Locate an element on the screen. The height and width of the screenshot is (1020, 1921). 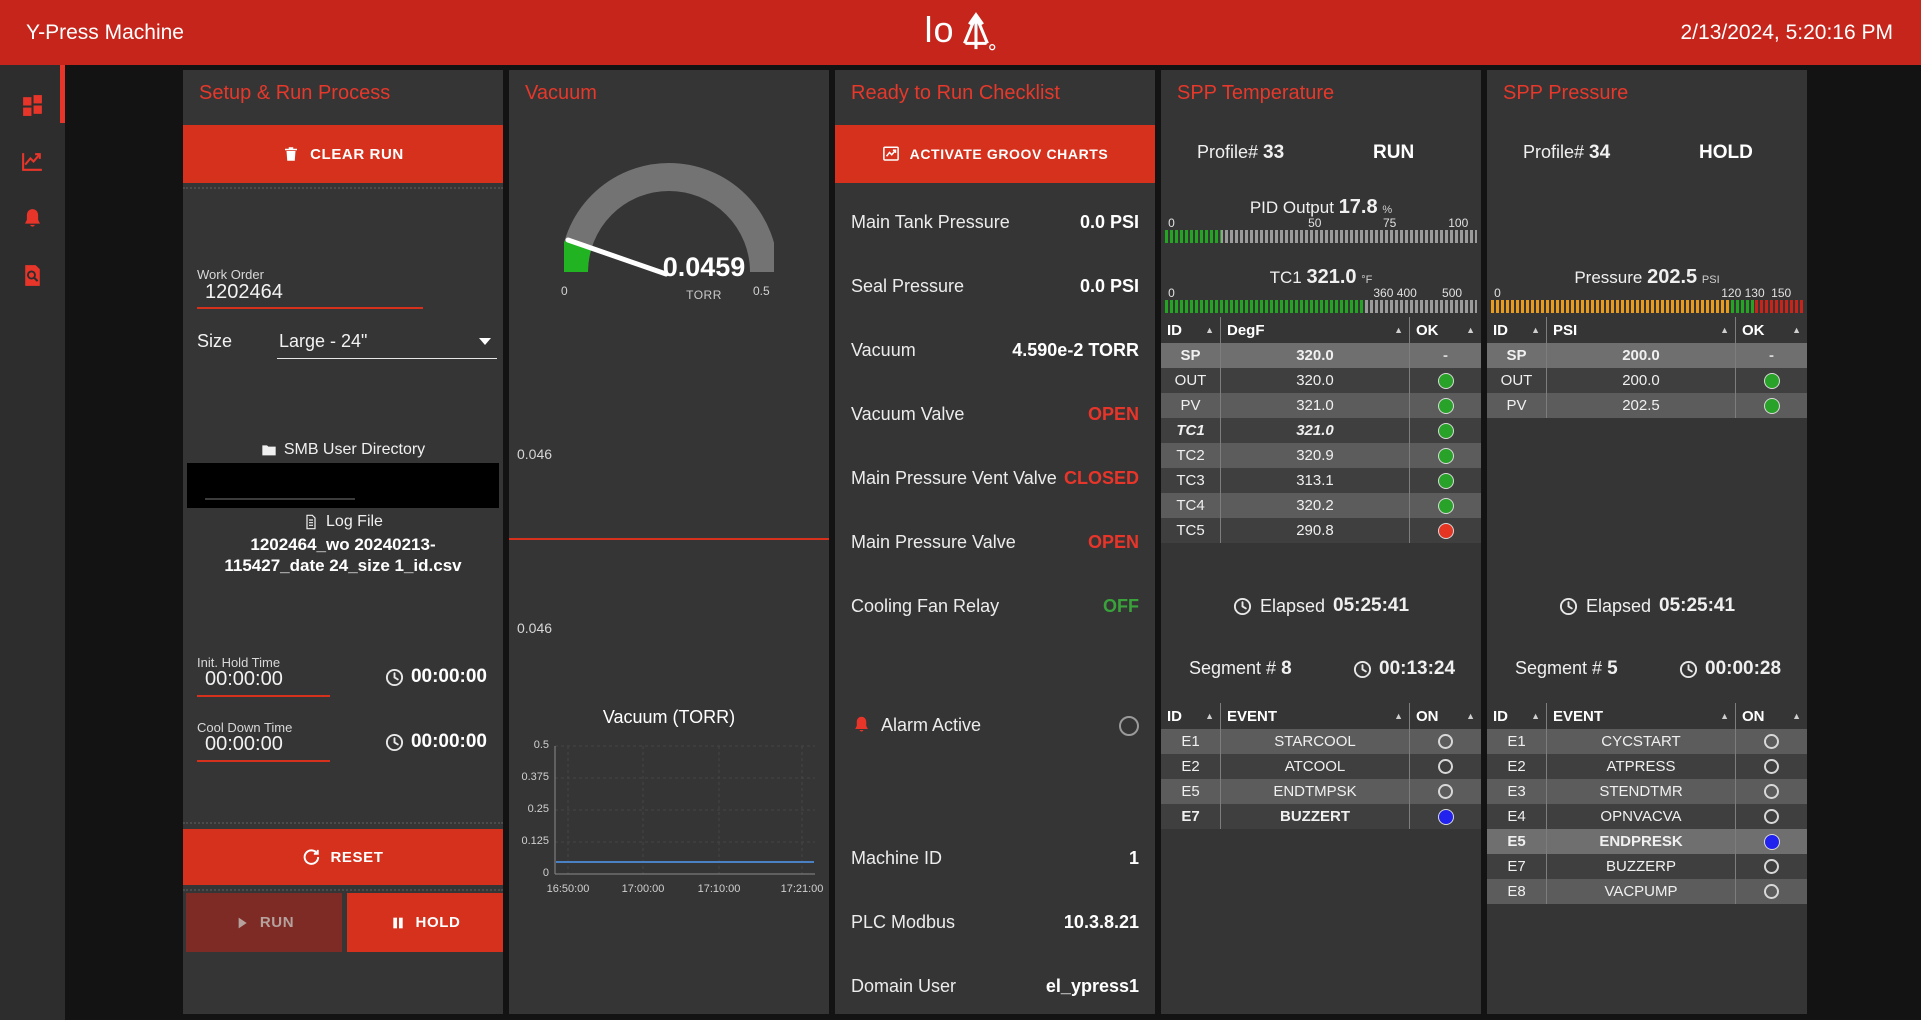
vacuum-chart-title: Vacuum (TORR) is located at coordinates (669, 717).